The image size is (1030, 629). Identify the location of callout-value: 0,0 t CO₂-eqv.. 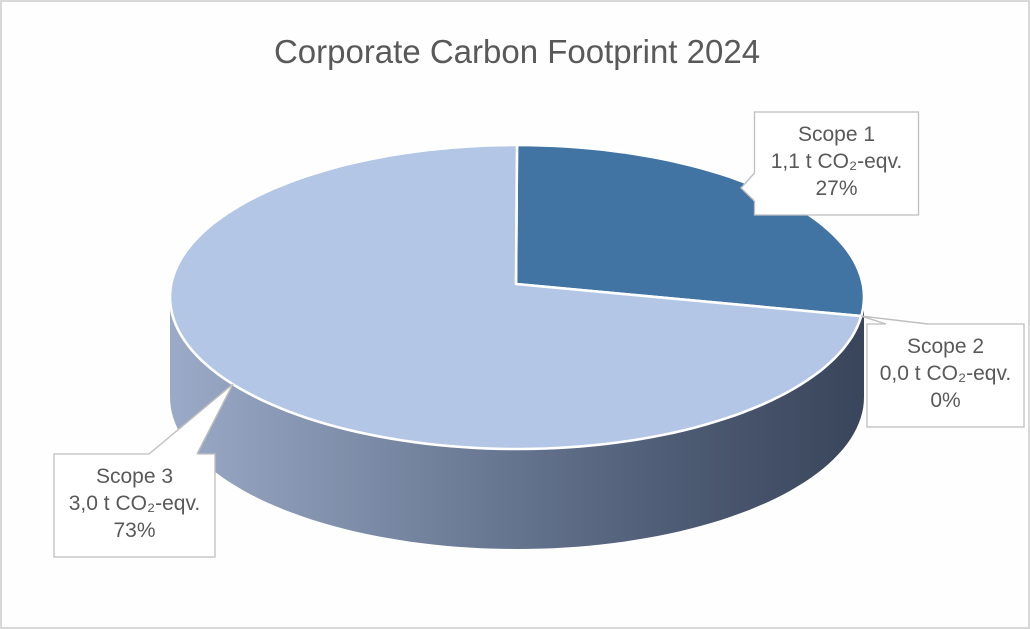
(945, 373).